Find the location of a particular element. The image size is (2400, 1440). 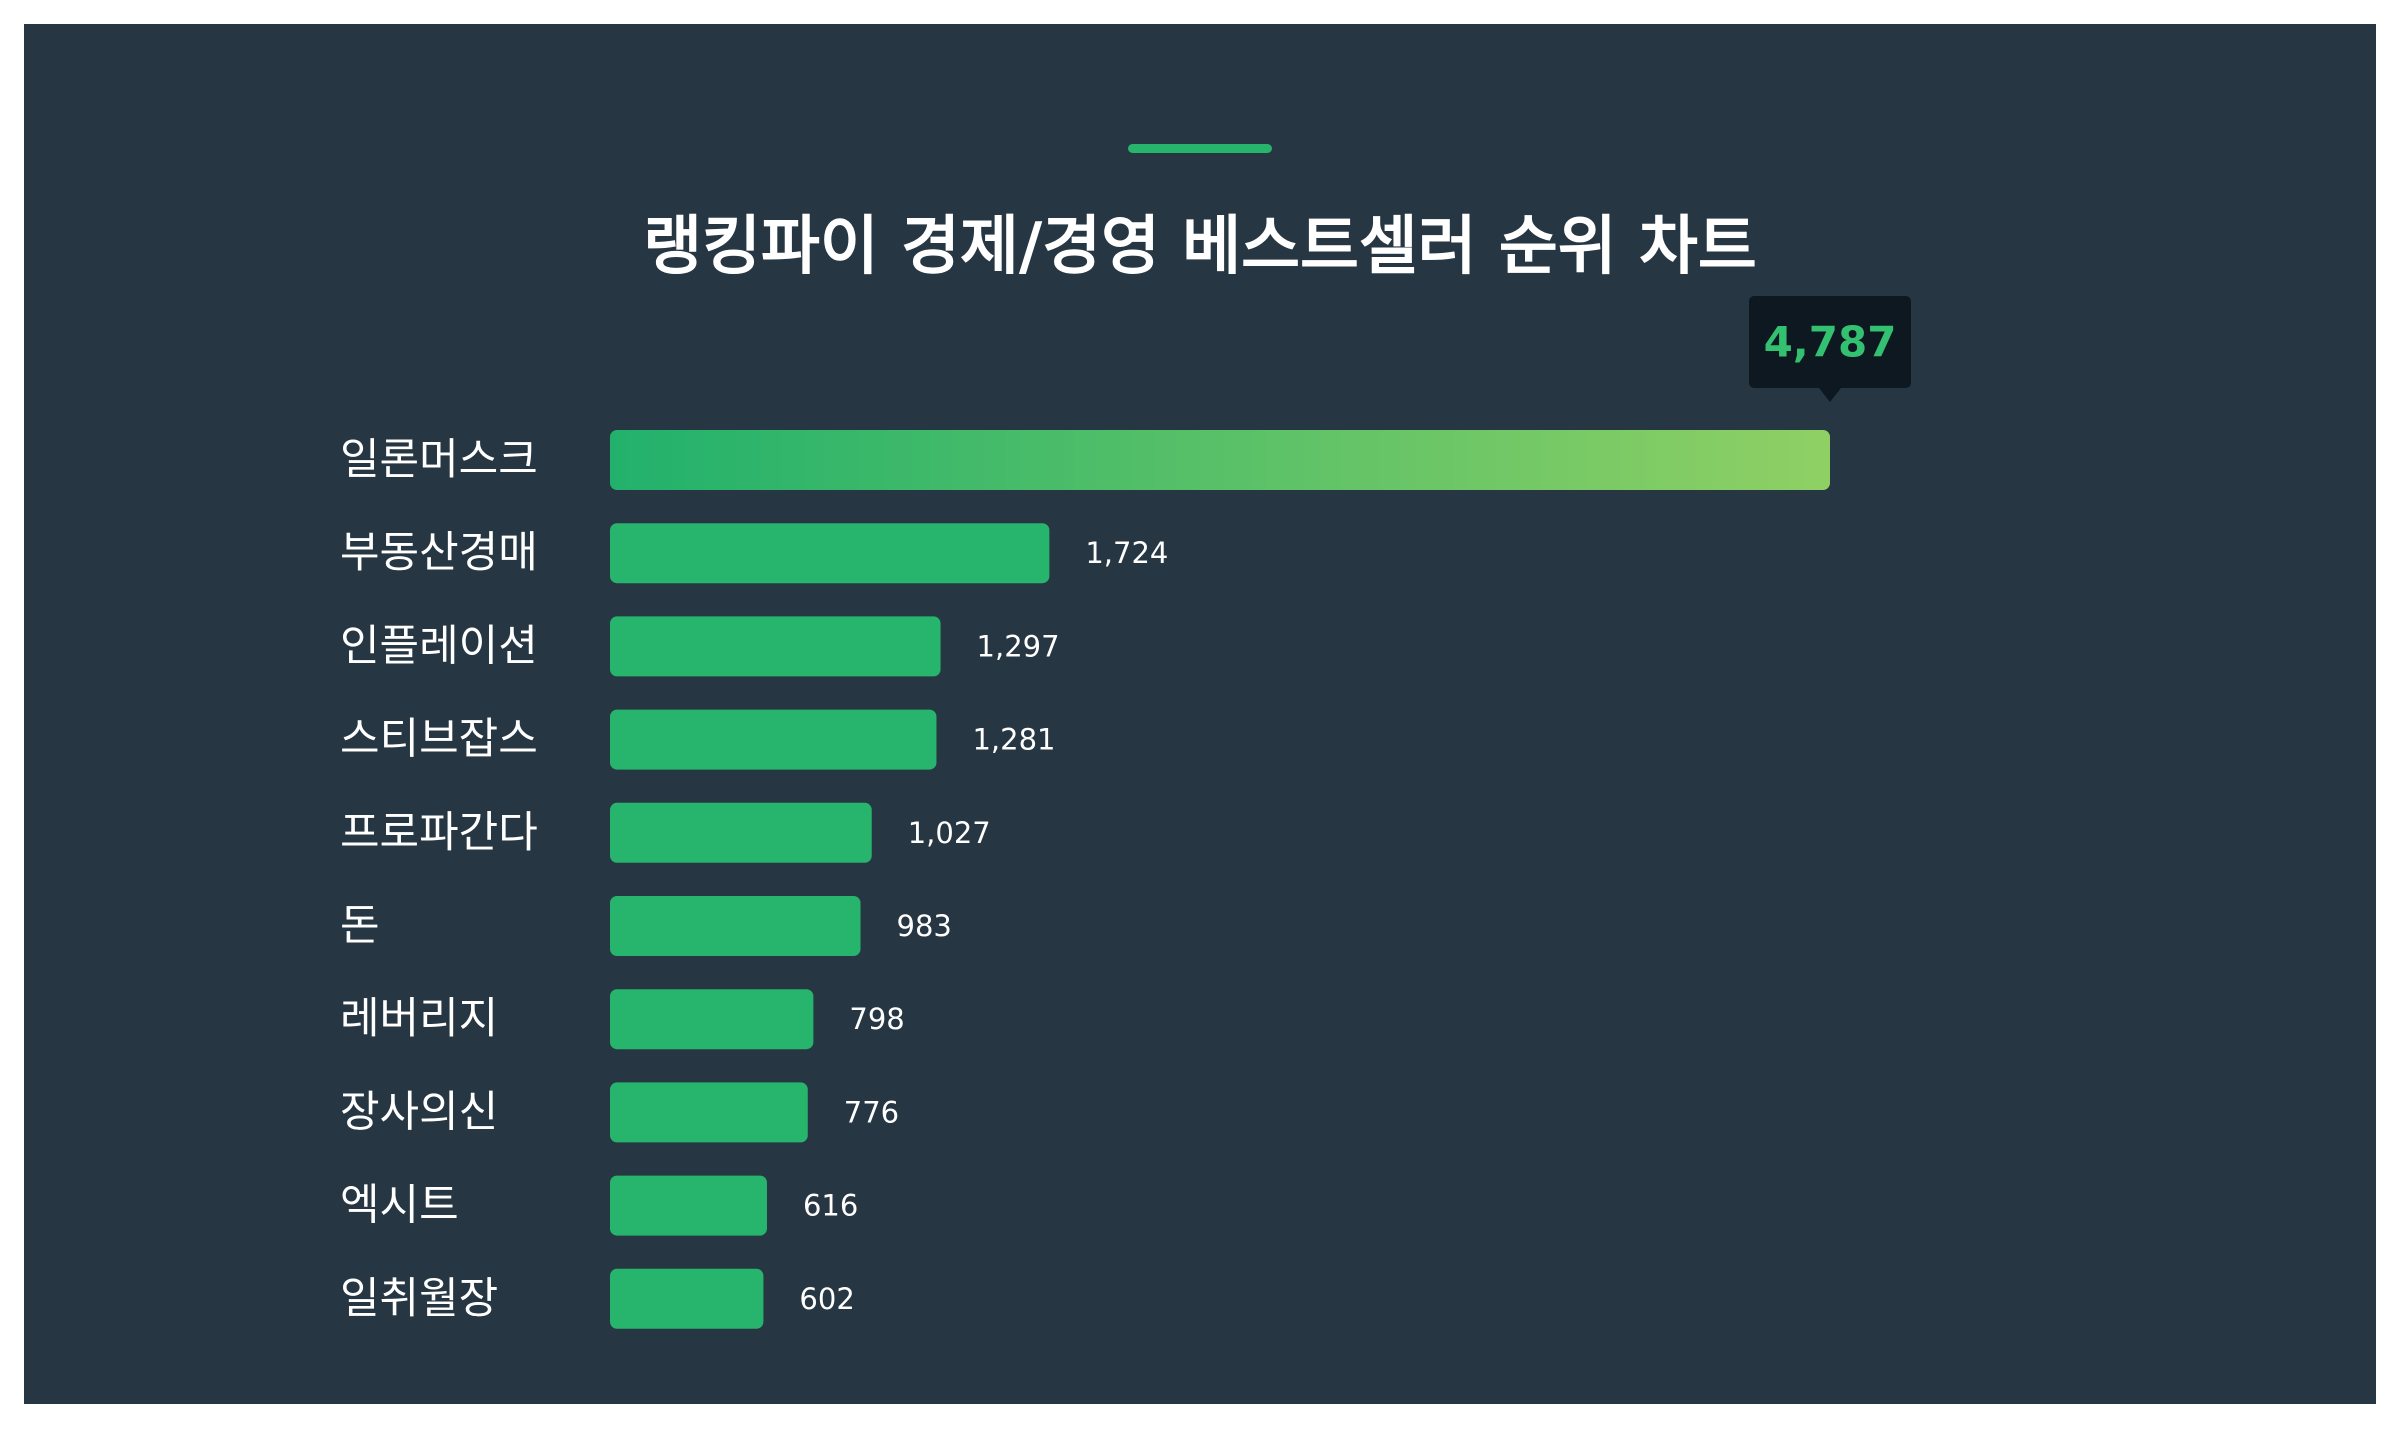

data-label: 1,724 is located at coordinates (1126, 553).